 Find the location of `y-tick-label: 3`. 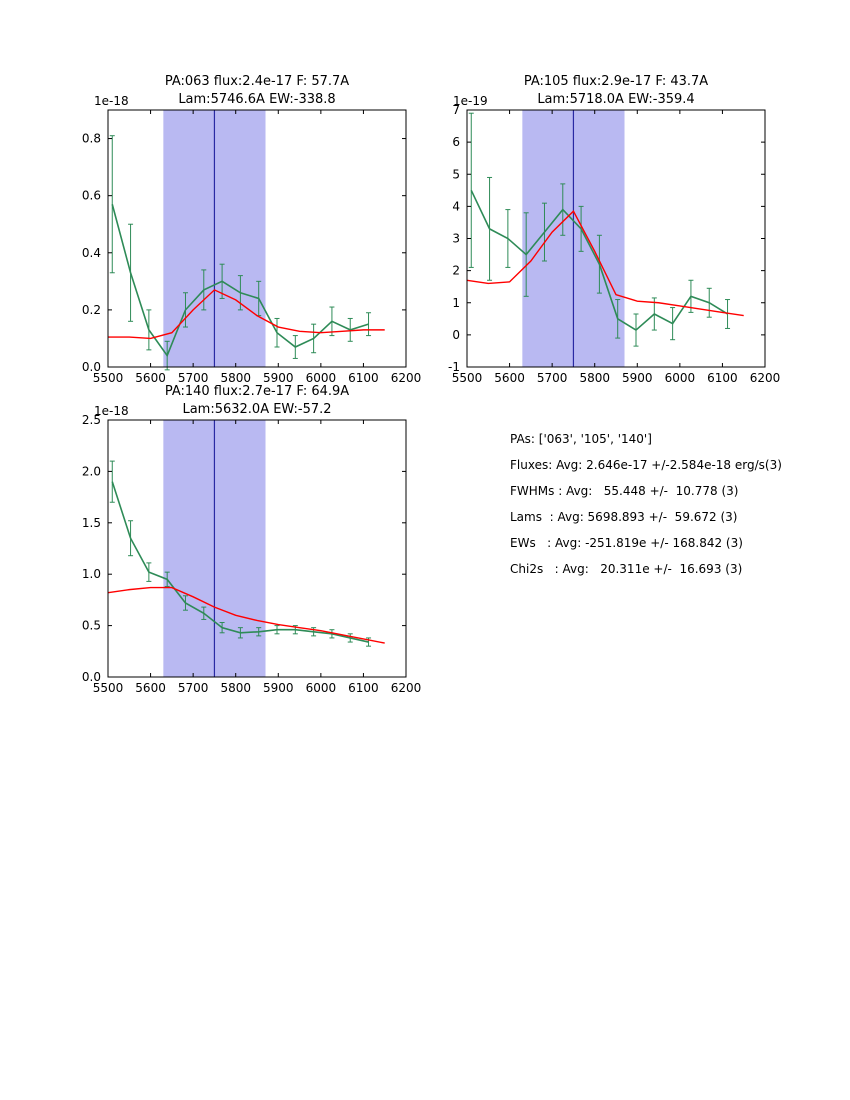

y-tick-label: 3 is located at coordinates (456, 239).